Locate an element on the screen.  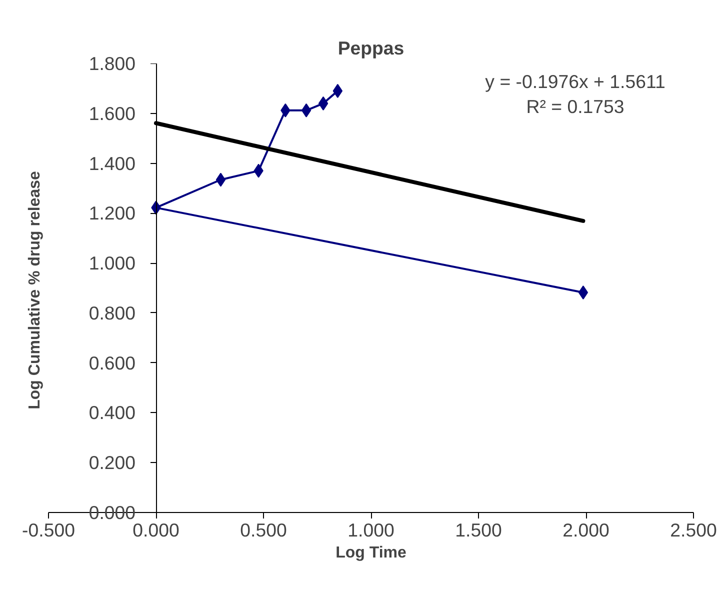
x-tick-label: 1.500 is located at coordinates (478, 530).